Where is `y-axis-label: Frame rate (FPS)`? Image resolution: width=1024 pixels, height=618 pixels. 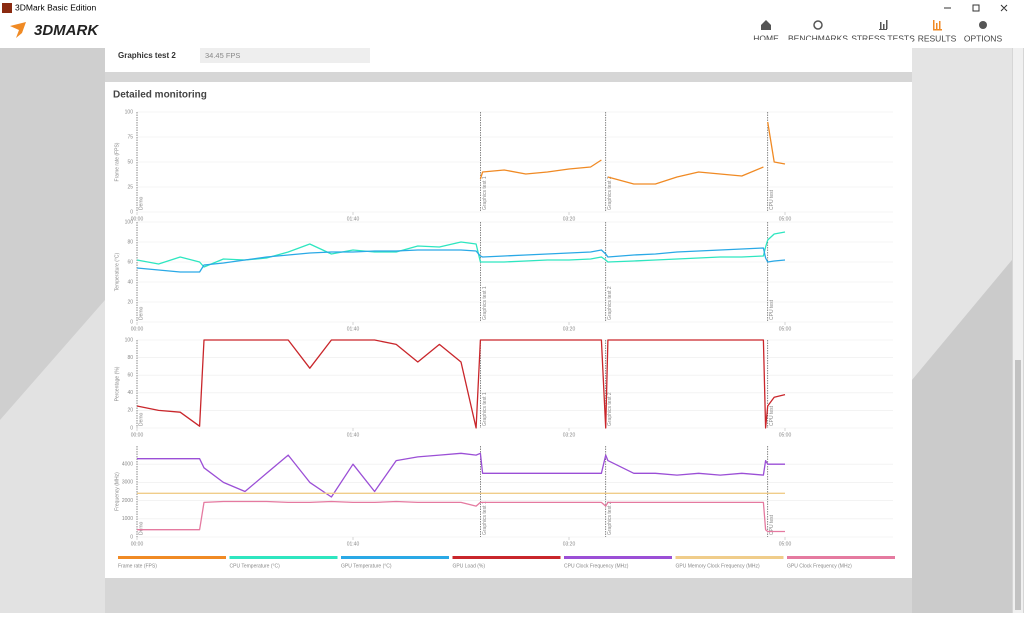
y-axis-label: Frame rate (FPS) is located at coordinates (117, 161).